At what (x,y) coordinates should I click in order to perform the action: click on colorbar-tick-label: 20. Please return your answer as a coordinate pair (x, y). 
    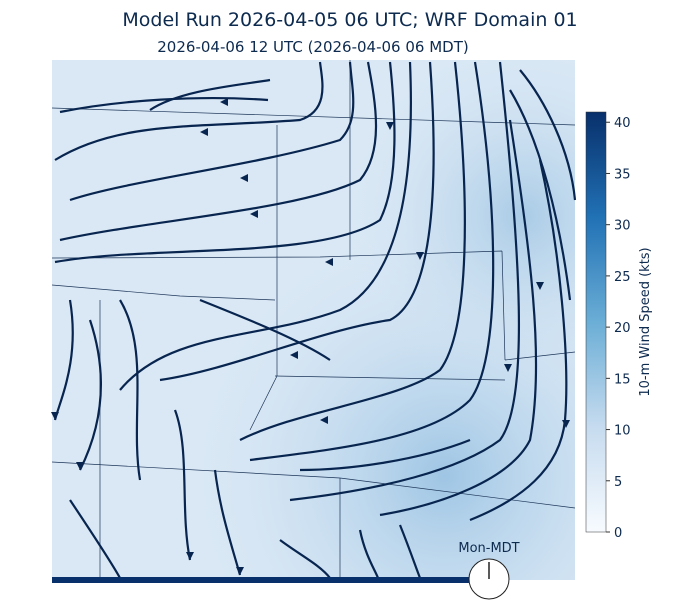
    Looking at the image, I should click on (622, 328).